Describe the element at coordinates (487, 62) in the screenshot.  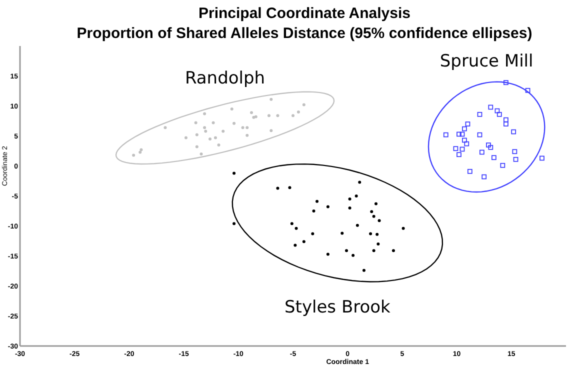
I see `series-label: Spruce Mill` at that location.